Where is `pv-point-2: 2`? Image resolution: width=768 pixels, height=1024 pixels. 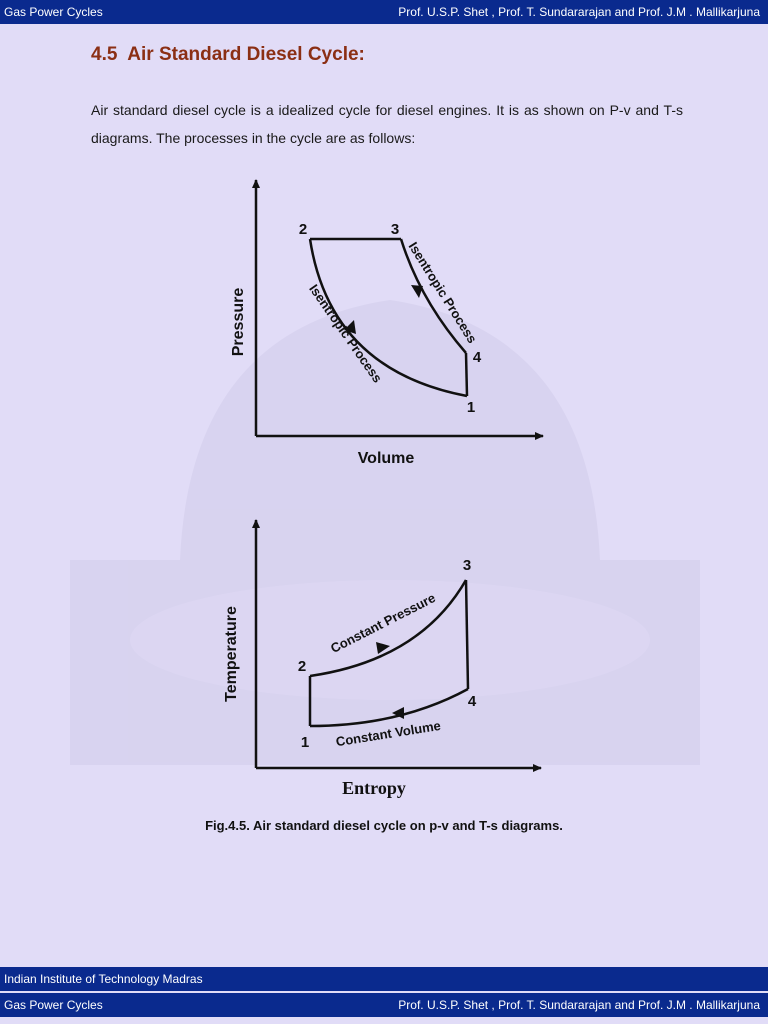
pv-point-2: 2 is located at coordinates (303, 229).